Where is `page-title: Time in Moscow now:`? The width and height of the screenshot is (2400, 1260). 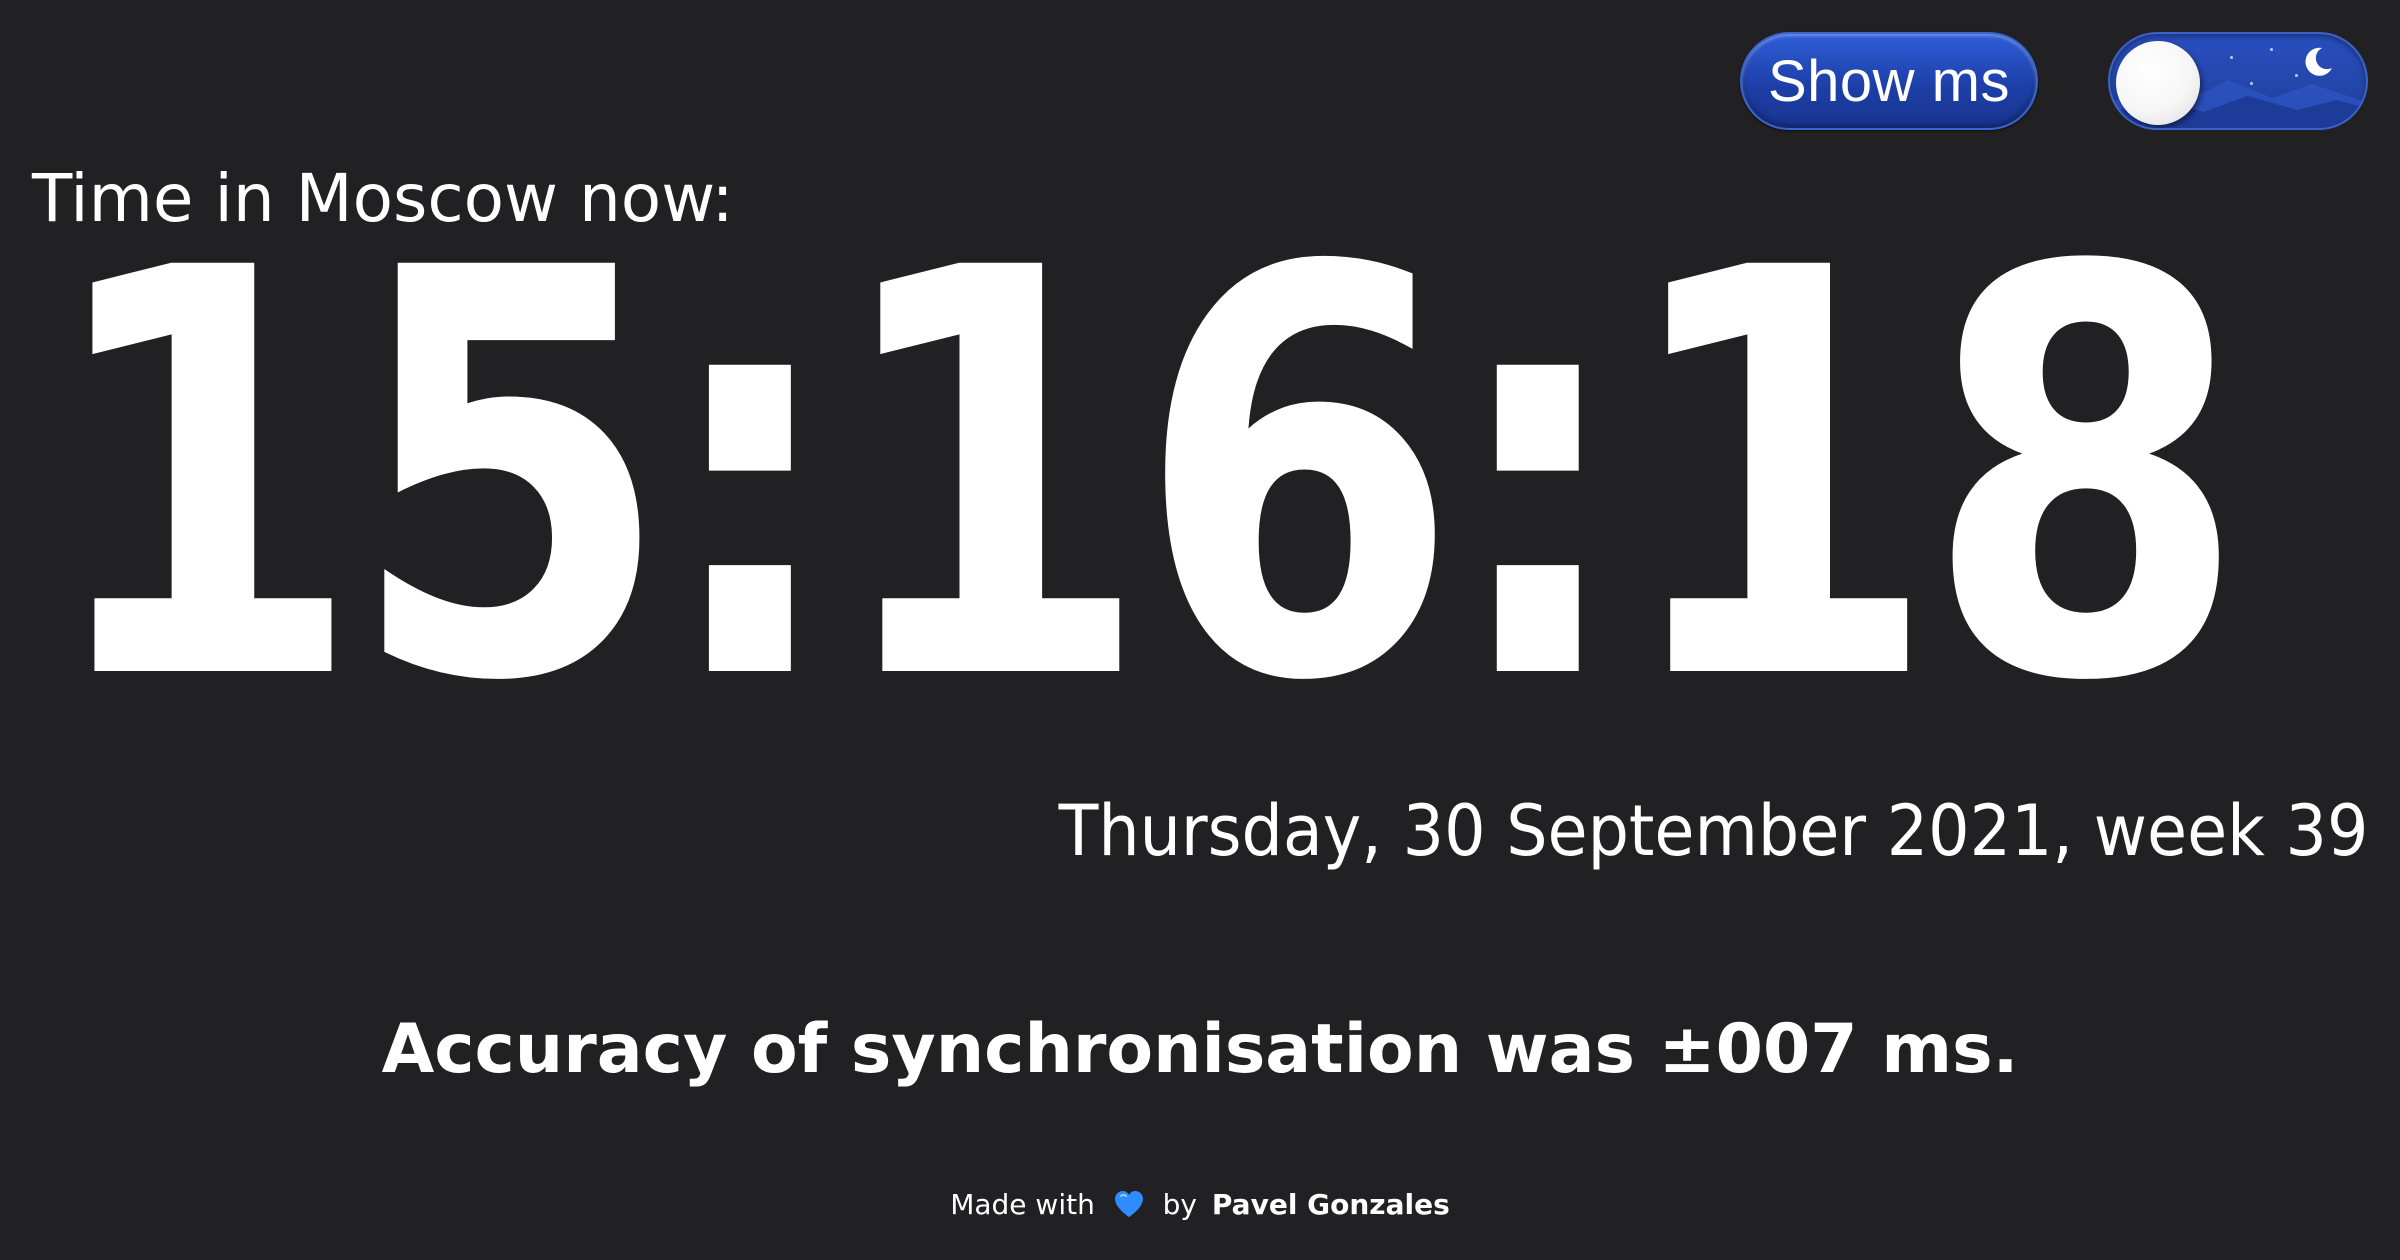
page-title: Time in Moscow now: is located at coordinates (383, 198).